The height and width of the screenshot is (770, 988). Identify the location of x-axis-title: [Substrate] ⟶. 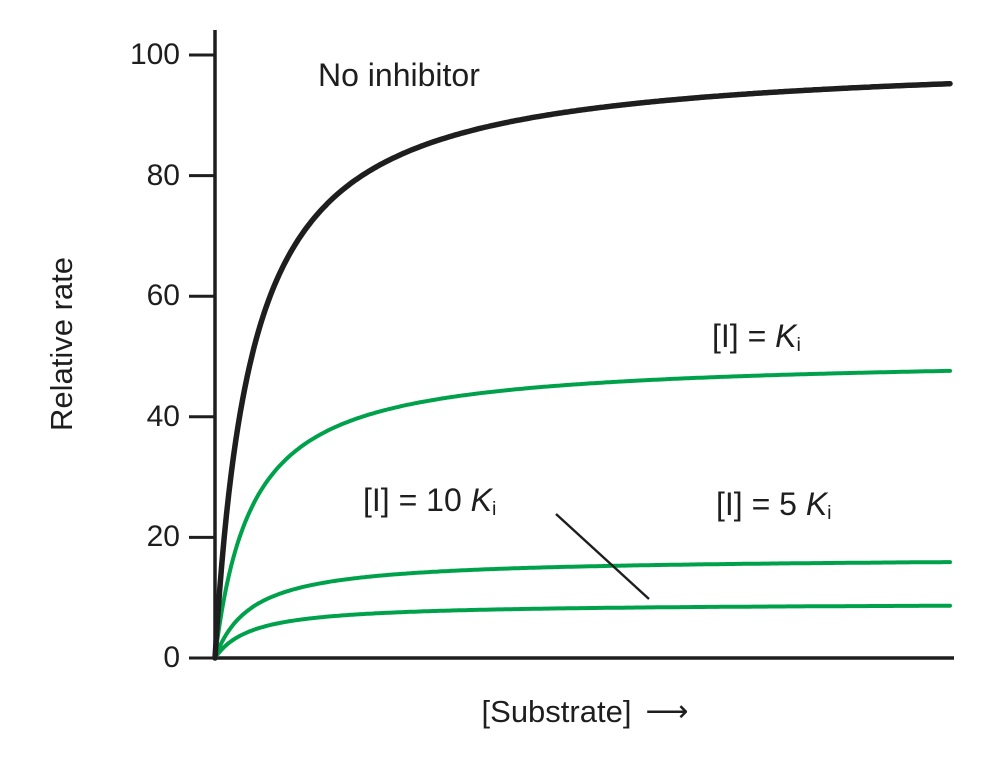
(585, 712).